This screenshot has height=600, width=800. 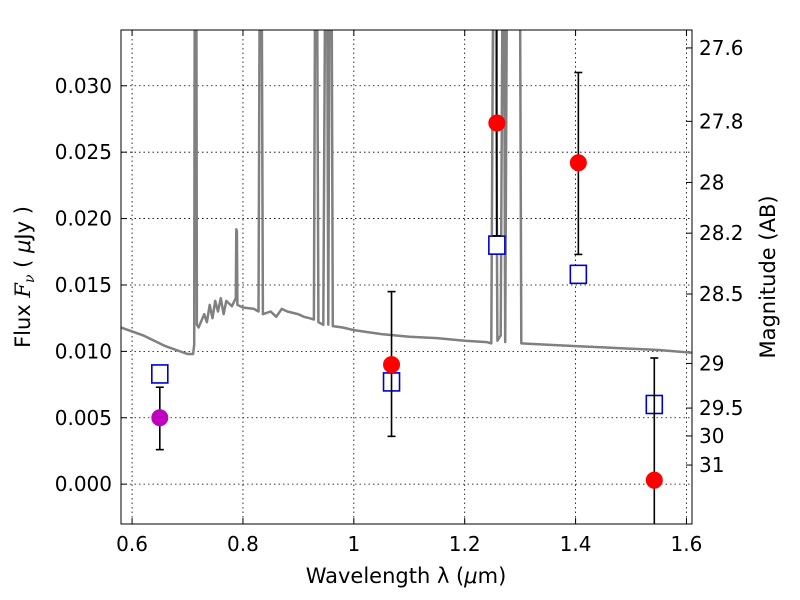 What do you see at coordinates (721, 233) in the screenshot?
I see `y2-tick-label: 28.2` at bounding box center [721, 233].